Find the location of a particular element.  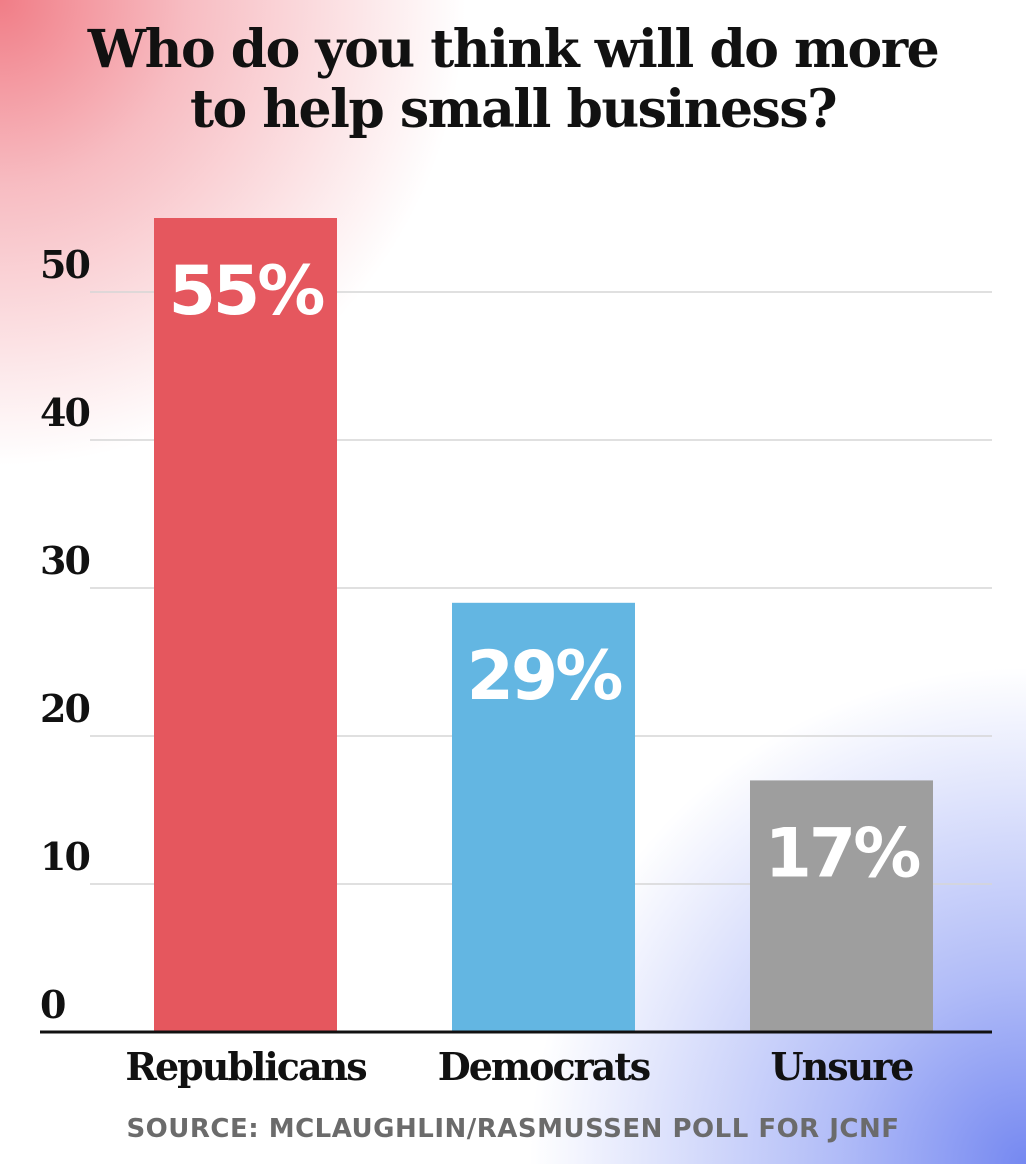

y-axis-tick-labels: 0 10 20 30 40 50 is located at coordinates (65, 634).